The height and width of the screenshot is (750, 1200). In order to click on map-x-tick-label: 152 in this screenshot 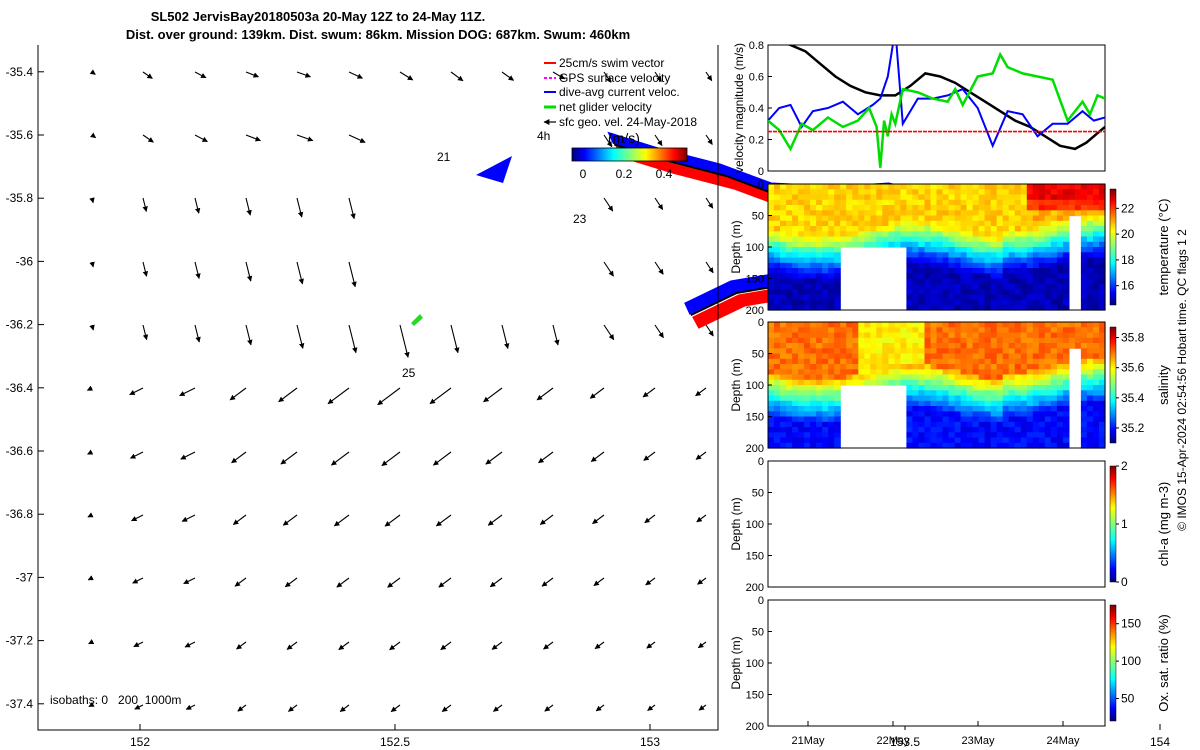, I will do `click(140, 742)`.